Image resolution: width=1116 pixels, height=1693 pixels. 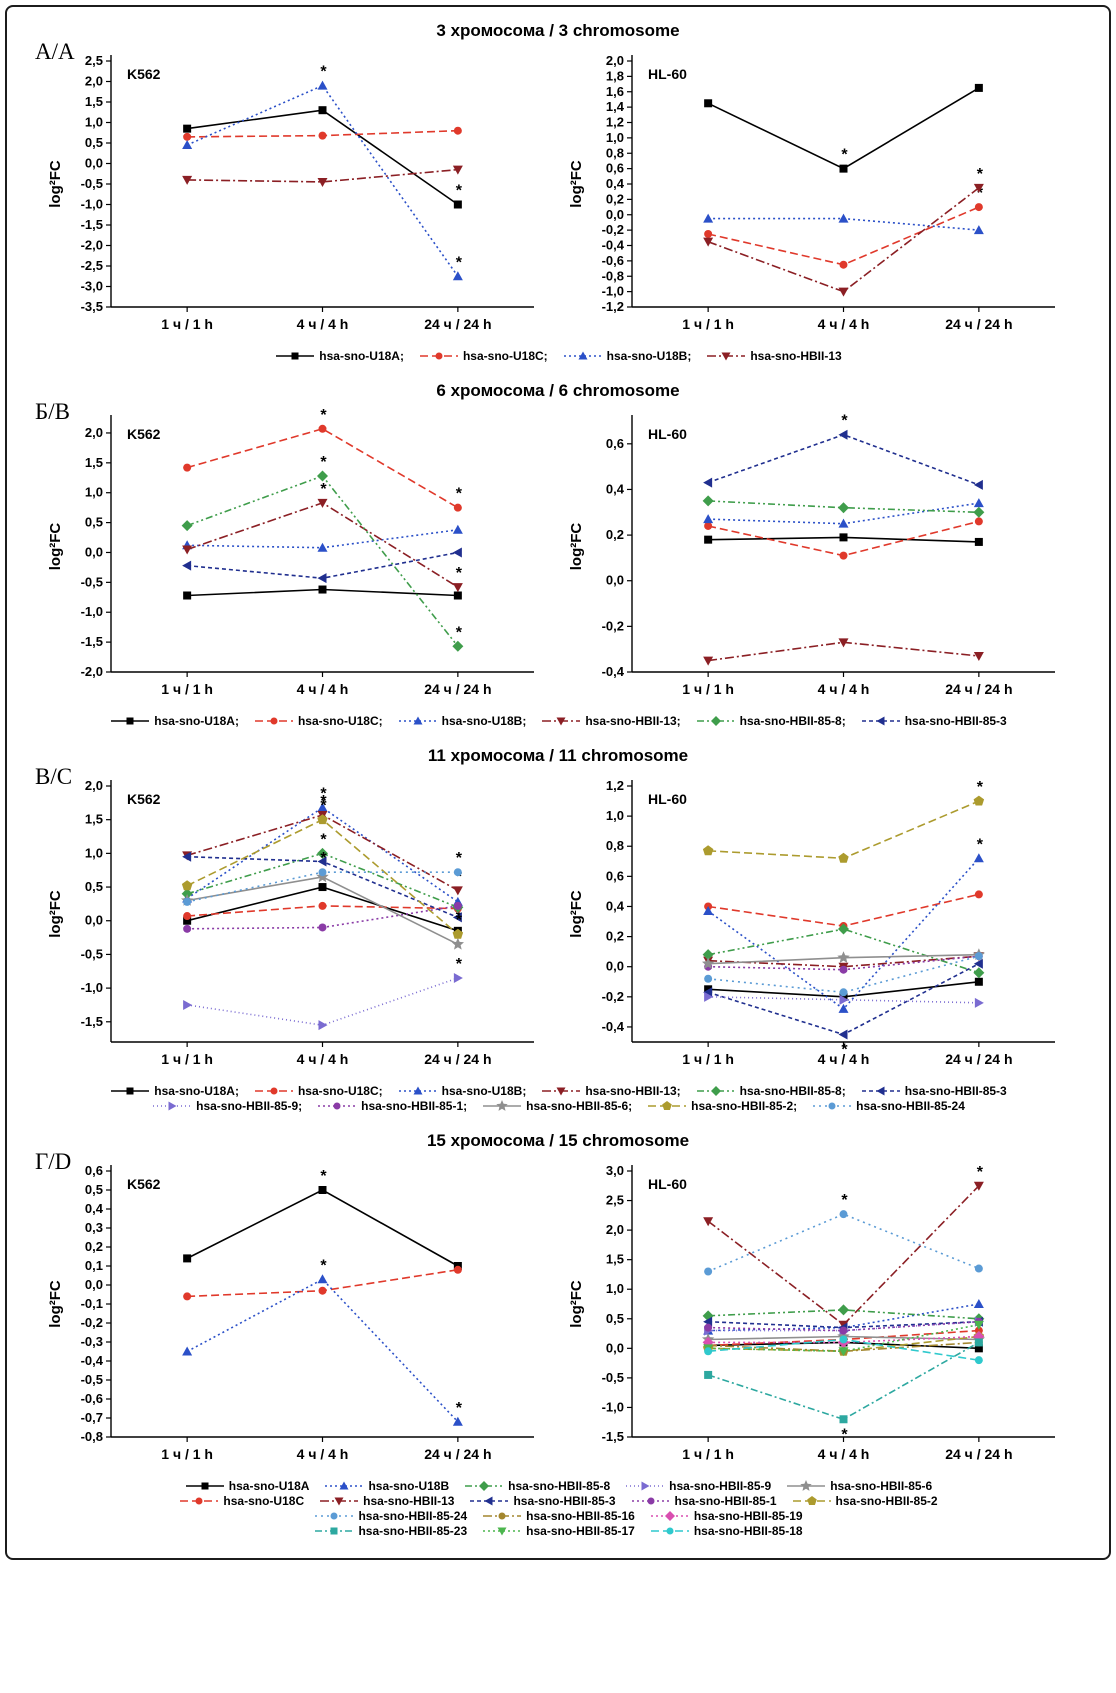 What do you see at coordinates (667, 434) in the screenshot?
I see `cell-line-label: HL-60` at bounding box center [667, 434].